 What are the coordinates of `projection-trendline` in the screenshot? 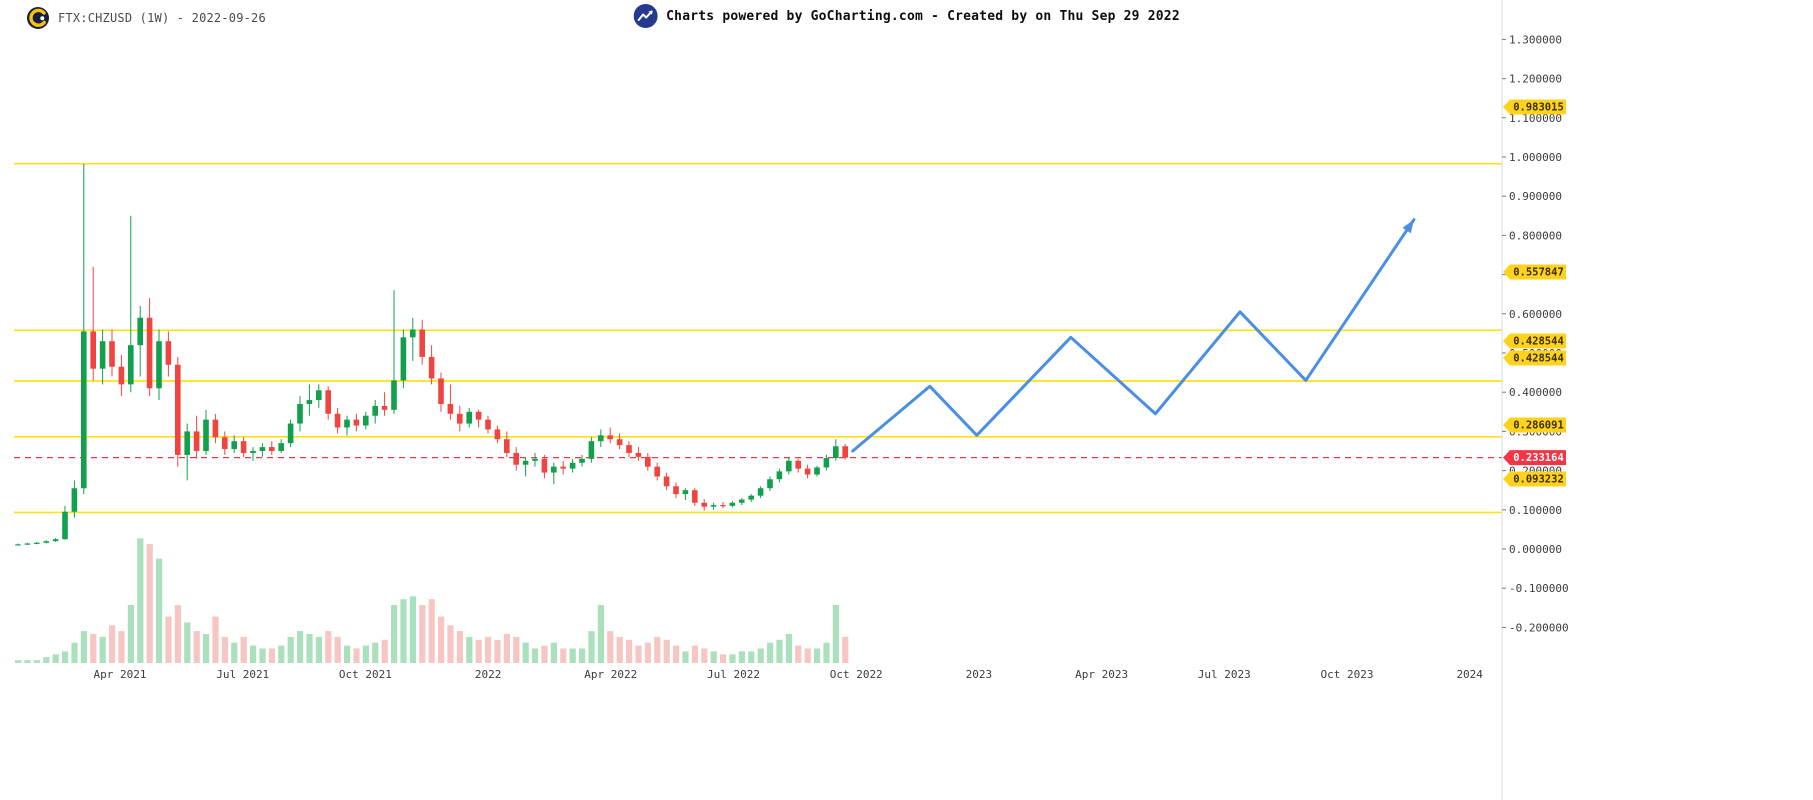 It's located at (1133, 335).